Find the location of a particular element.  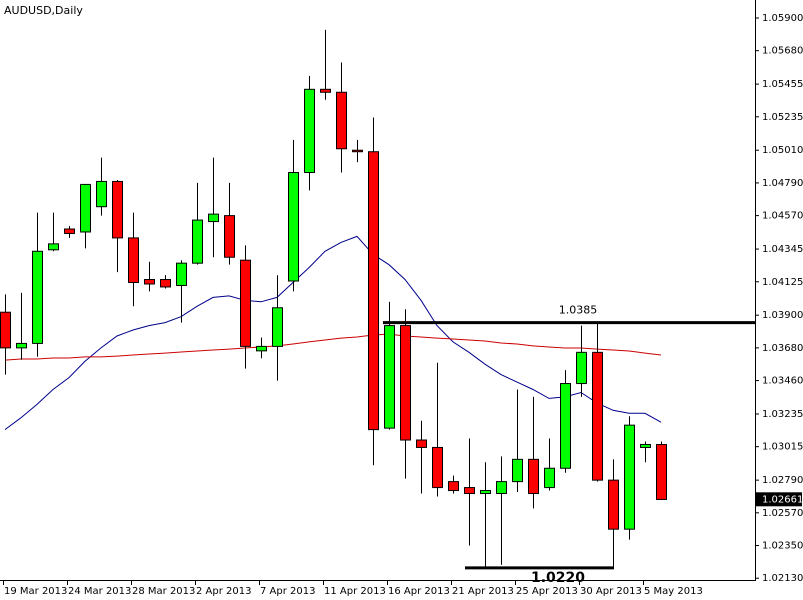

chart-title: AUDUSD,Daily is located at coordinates (43, 10).